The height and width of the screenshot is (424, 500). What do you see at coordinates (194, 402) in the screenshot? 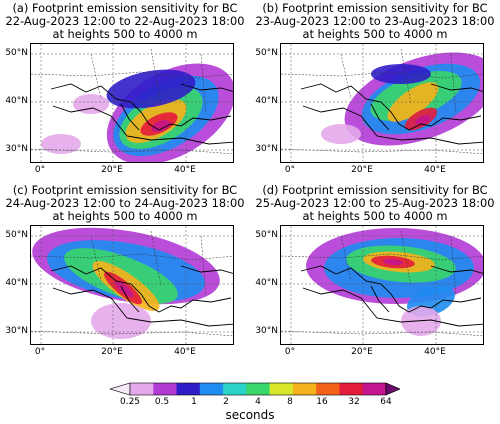
I see `colorbar-tick: 1` at bounding box center [194, 402].